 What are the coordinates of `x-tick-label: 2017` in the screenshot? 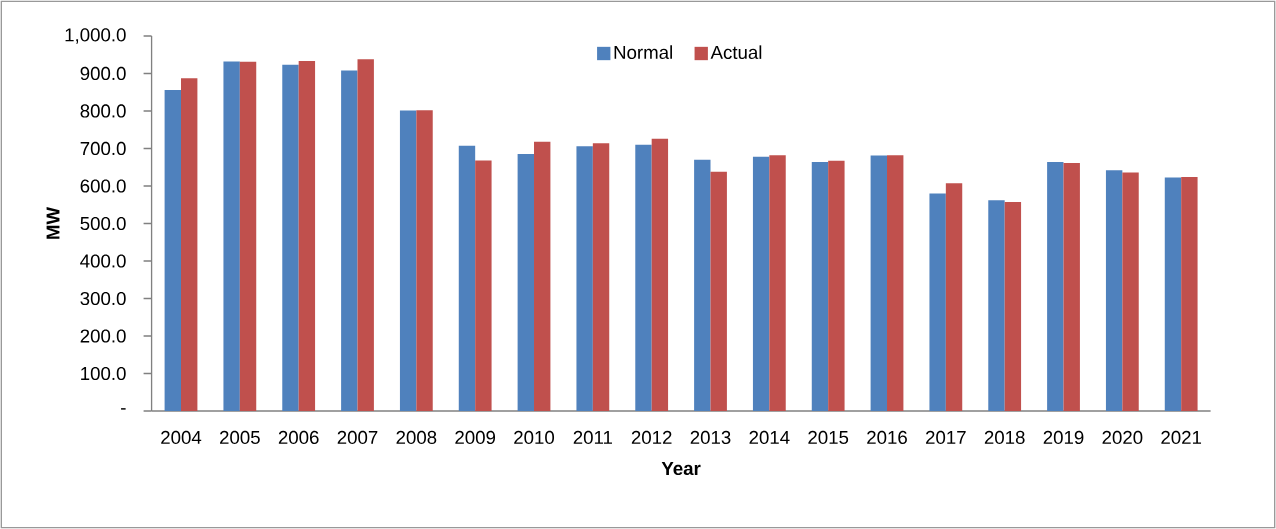 It's located at (946, 437).